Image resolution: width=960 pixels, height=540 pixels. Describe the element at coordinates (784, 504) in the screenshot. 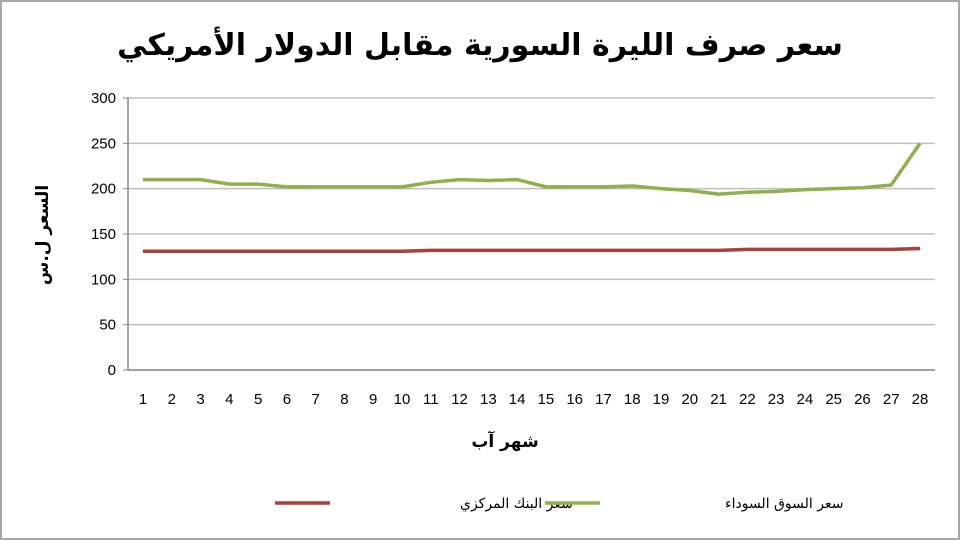

I see `legend-label: سعر السوق السوداء` at that location.